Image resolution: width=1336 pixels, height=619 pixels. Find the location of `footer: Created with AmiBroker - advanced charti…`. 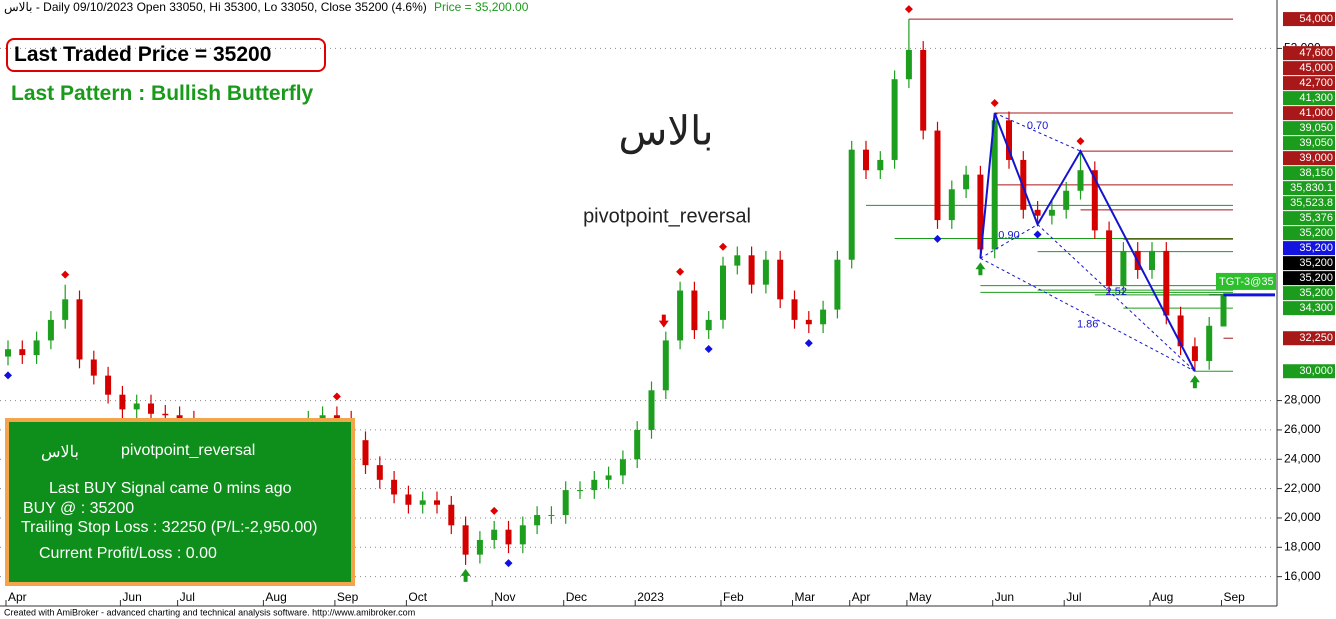

footer: Created with AmiBroker - advanced charti… is located at coordinates (209, 612).